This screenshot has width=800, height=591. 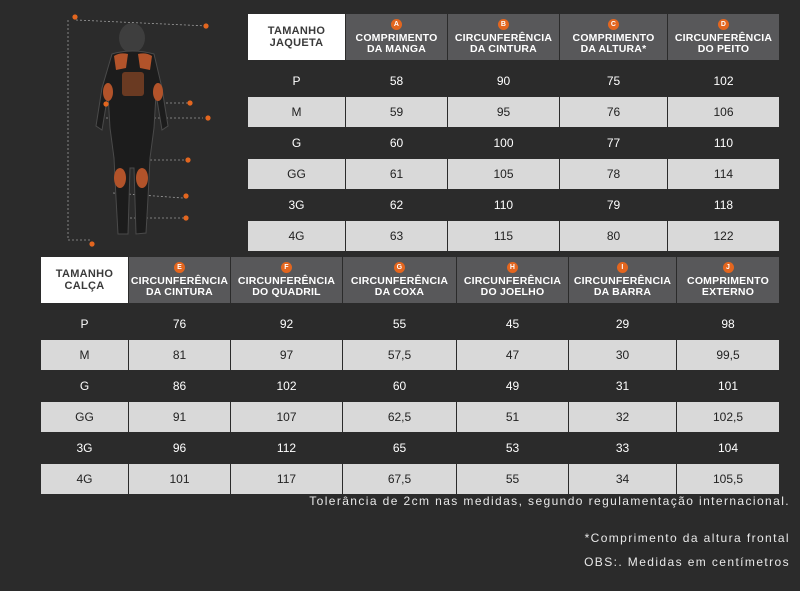 I want to click on value-cell: 110, so click(x=723, y=143).